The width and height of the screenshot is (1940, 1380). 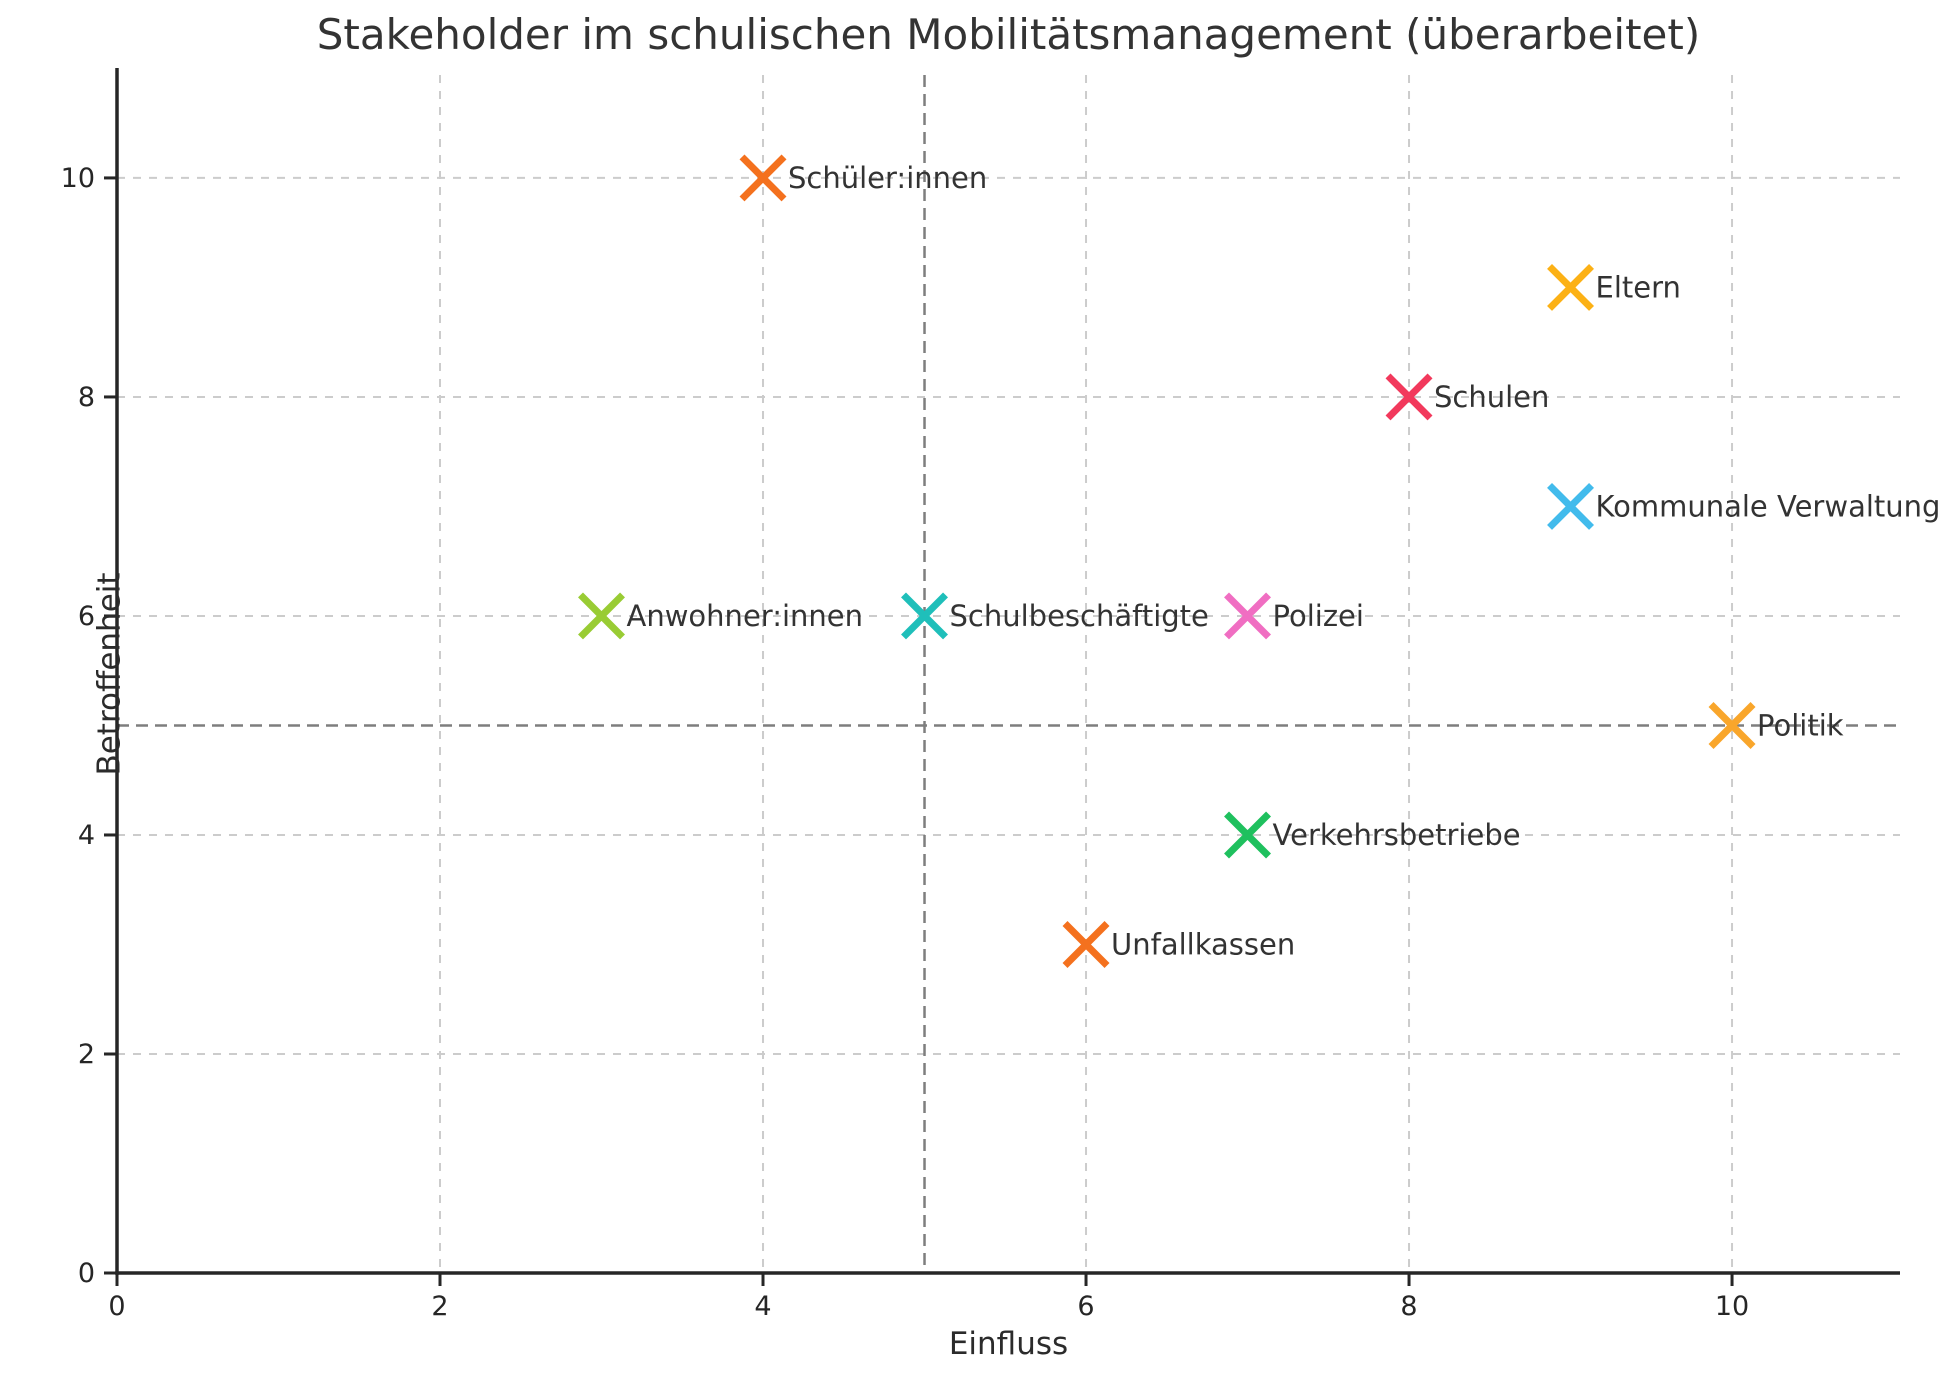 I want to click on point-label: Polizei, so click(x=1318, y=616).